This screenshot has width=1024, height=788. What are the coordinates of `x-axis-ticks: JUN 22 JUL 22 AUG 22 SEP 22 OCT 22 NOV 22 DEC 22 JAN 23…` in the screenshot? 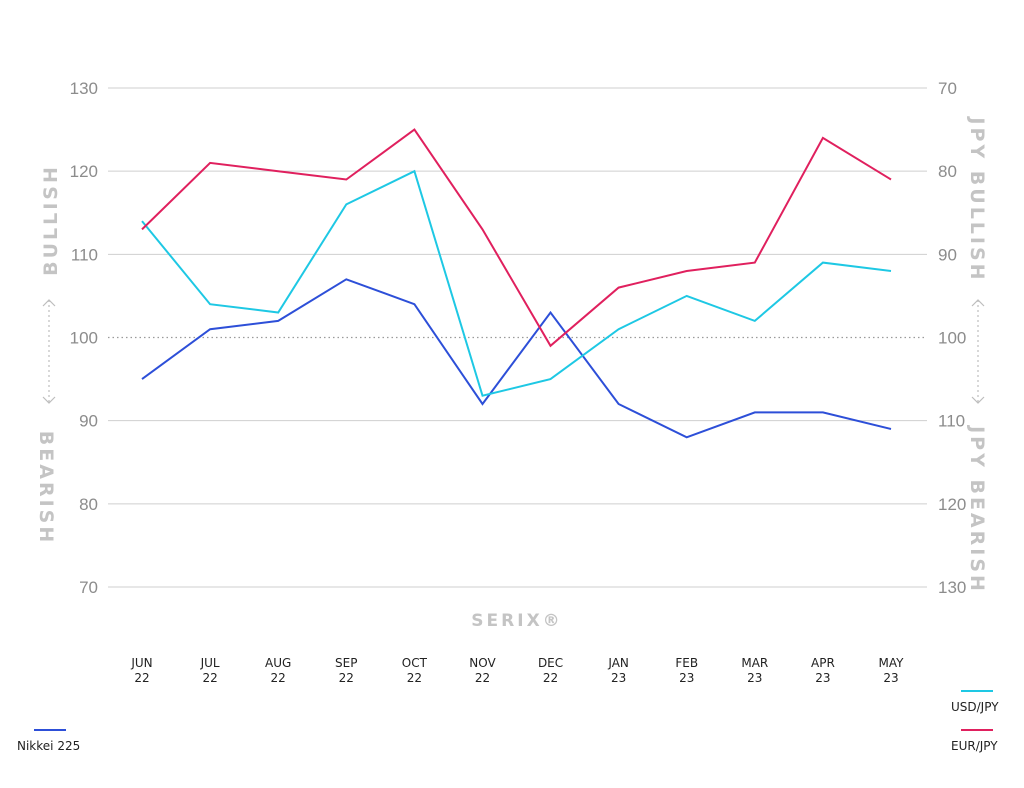 It's located at (517, 670).